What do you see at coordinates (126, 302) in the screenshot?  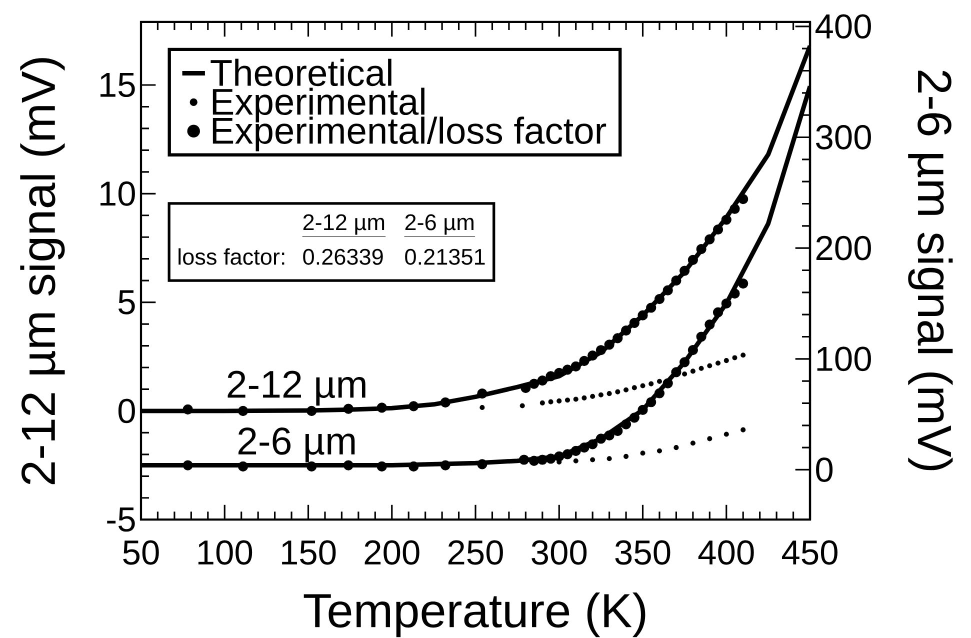 I see `y-tick-label: 5` at bounding box center [126, 302].